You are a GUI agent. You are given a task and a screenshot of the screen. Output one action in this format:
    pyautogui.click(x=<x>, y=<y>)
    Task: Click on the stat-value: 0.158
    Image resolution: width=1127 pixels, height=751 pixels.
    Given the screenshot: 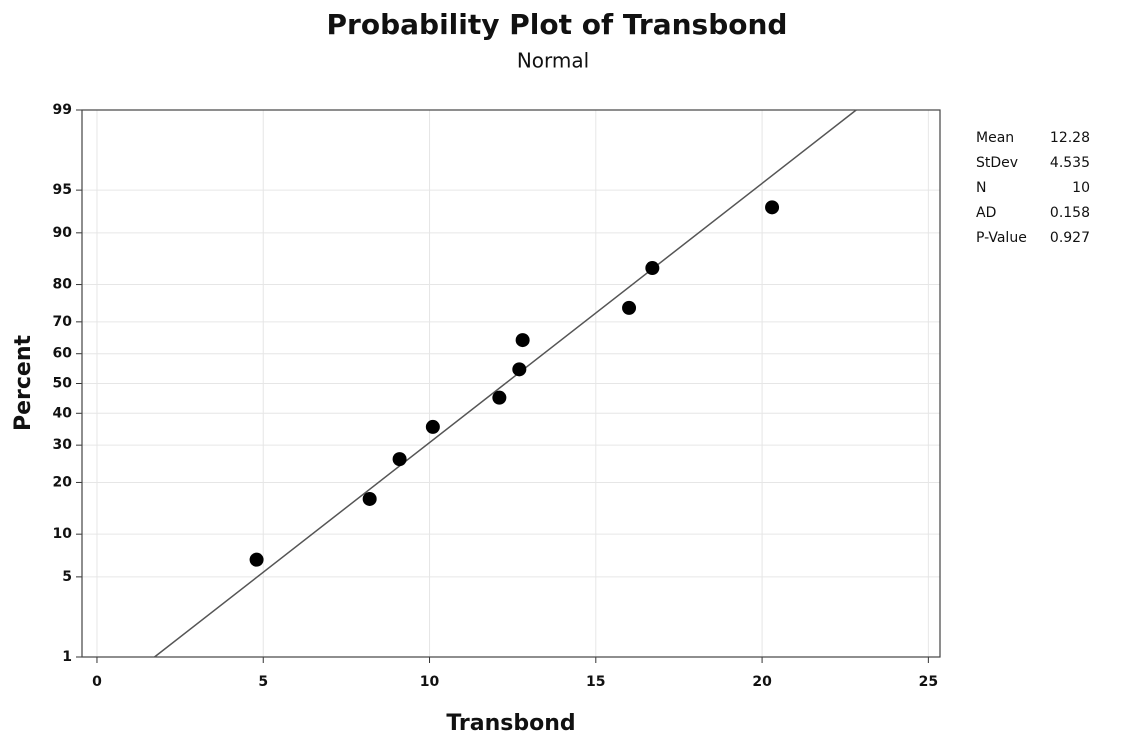 What is the action you would take?
    pyautogui.click(x=1070, y=213)
    